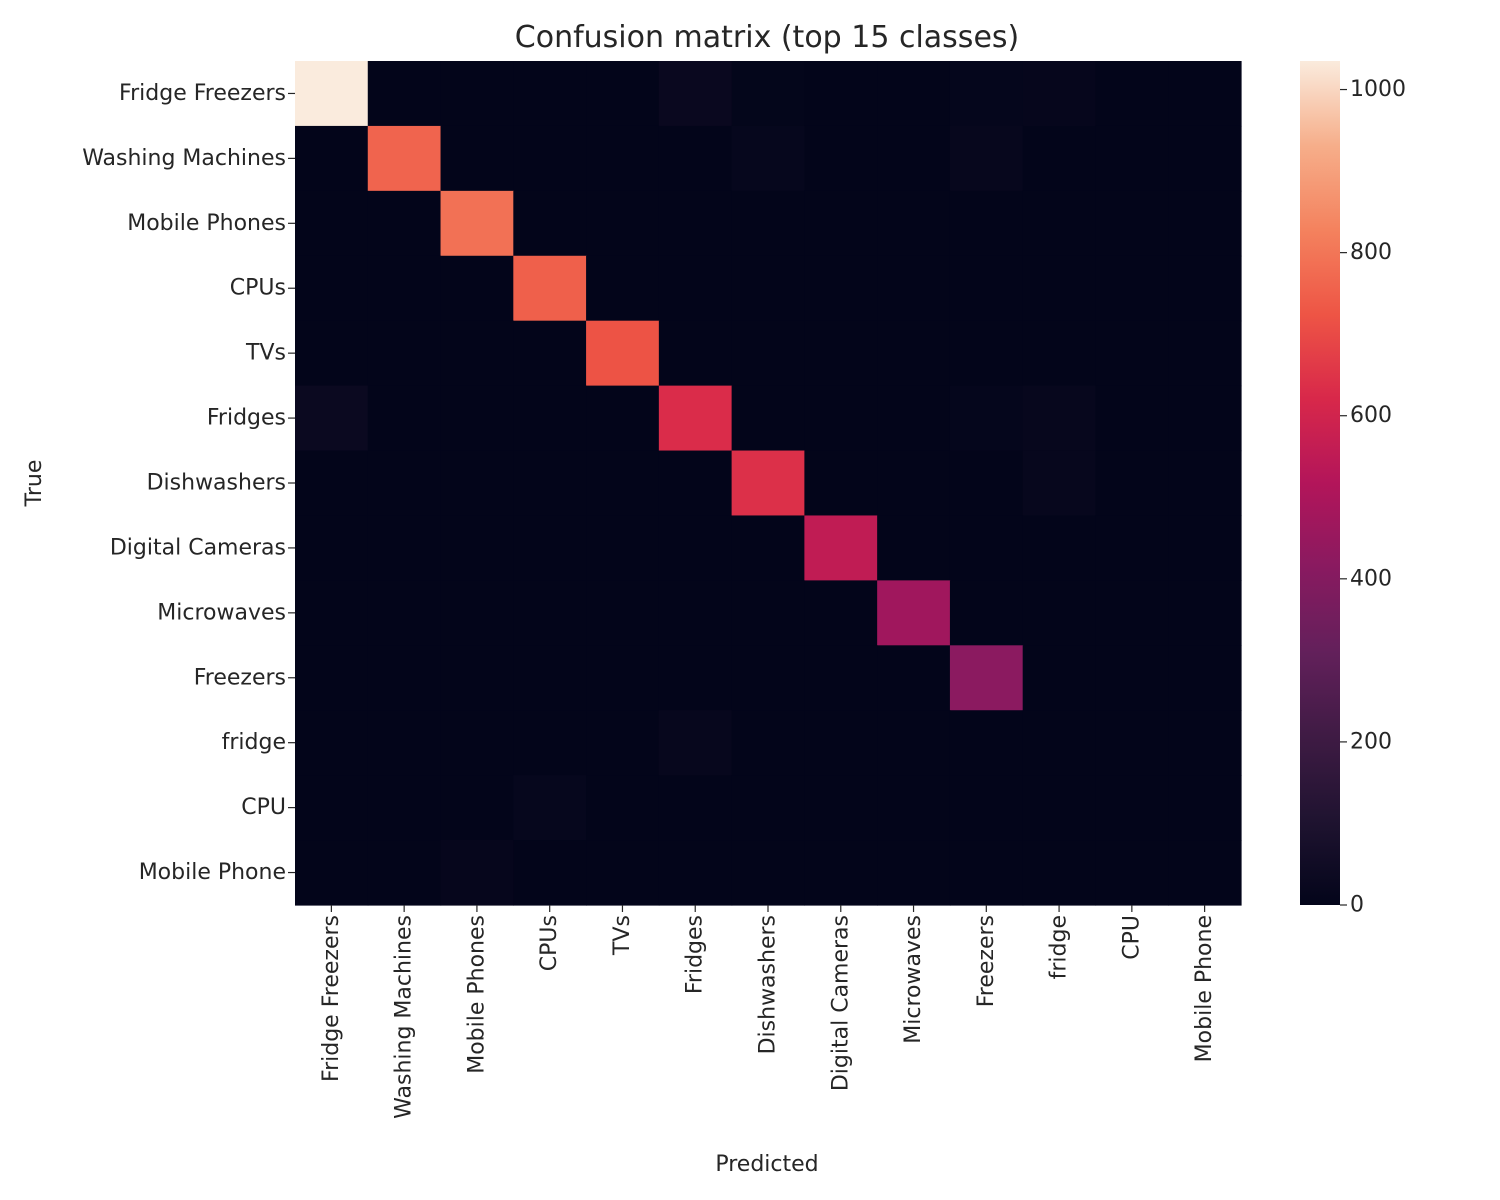 Image resolution: width=1500 pixels, height=1200 pixels. What do you see at coordinates (212, 872) in the screenshot?
I see `row-tick-label: Mobile Phone` at bounding box center [212, 872].